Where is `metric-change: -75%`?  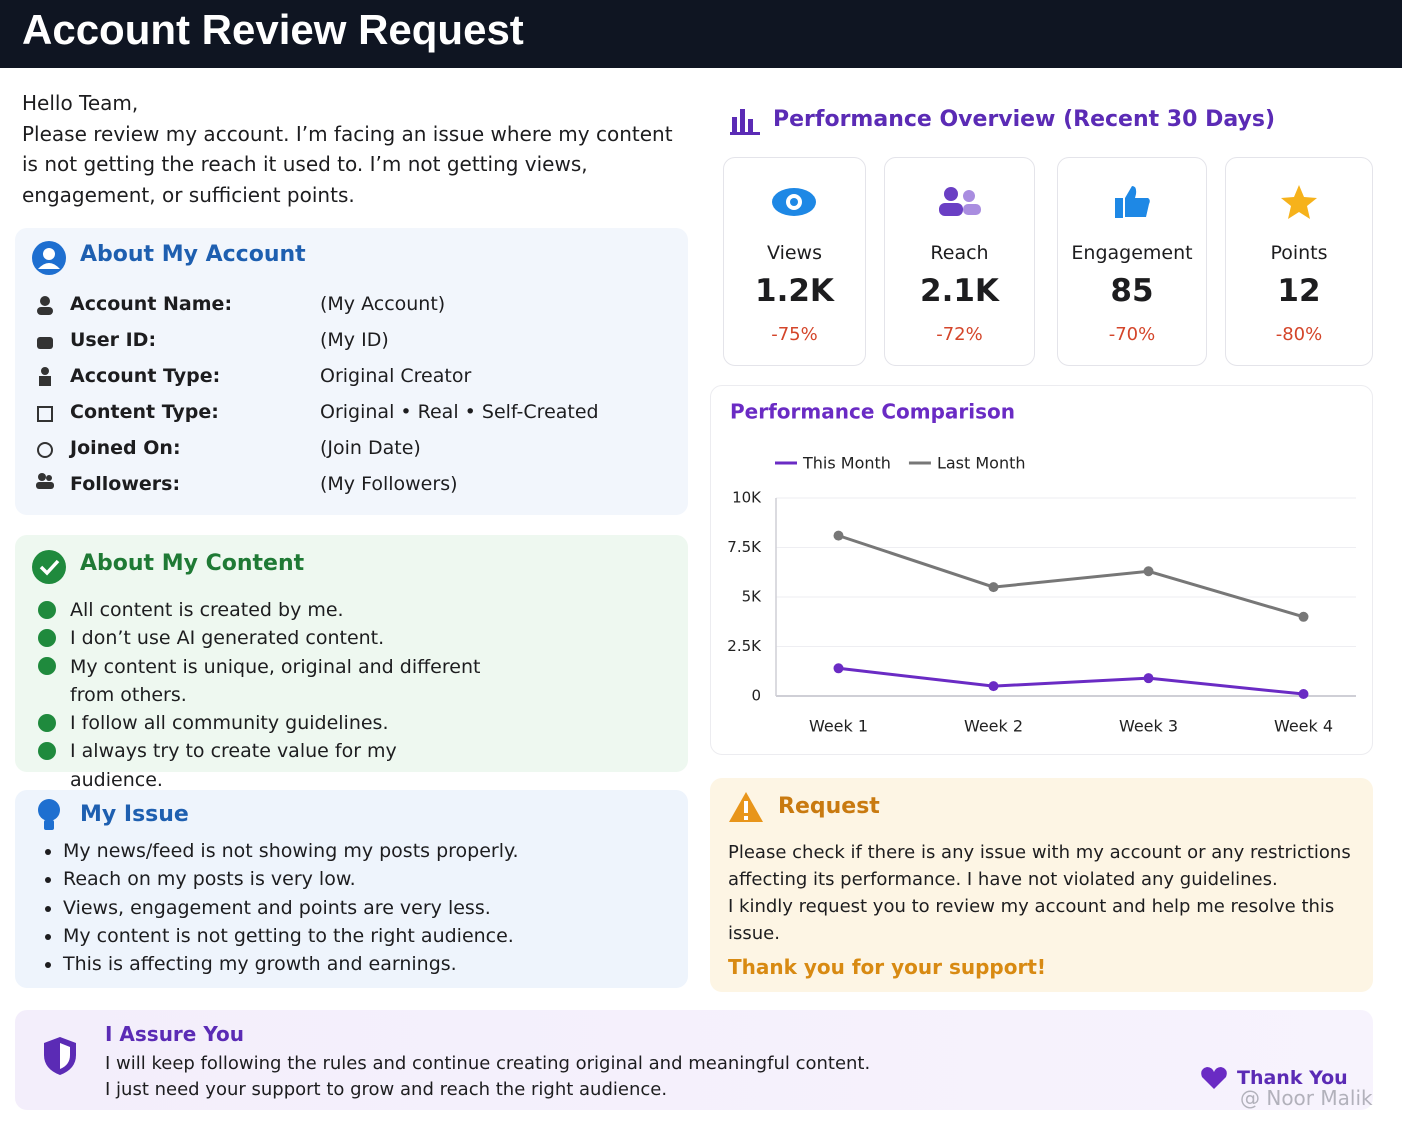 metric-change: -75% is located at coordinates (794, 334).